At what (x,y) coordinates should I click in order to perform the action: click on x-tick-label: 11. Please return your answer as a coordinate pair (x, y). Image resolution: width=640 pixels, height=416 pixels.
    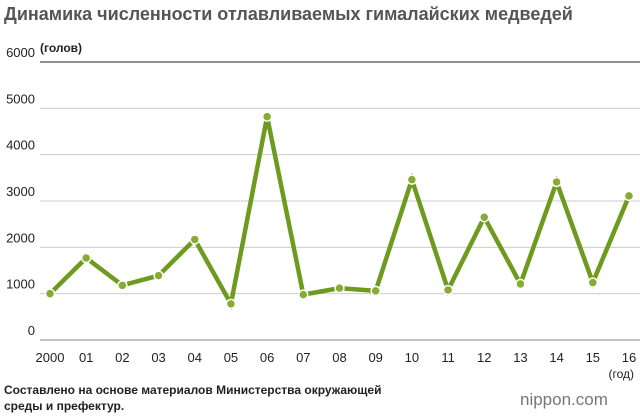
    Looking at the image, I should click on (448, 357).